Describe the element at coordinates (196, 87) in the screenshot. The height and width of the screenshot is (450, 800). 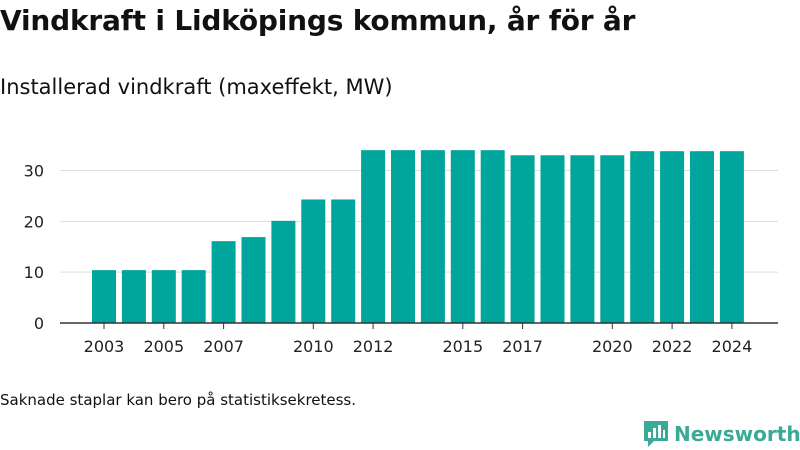
I see `chart-subtitle: Installerad vindkraft (maxeffekt, MW)` at that location.